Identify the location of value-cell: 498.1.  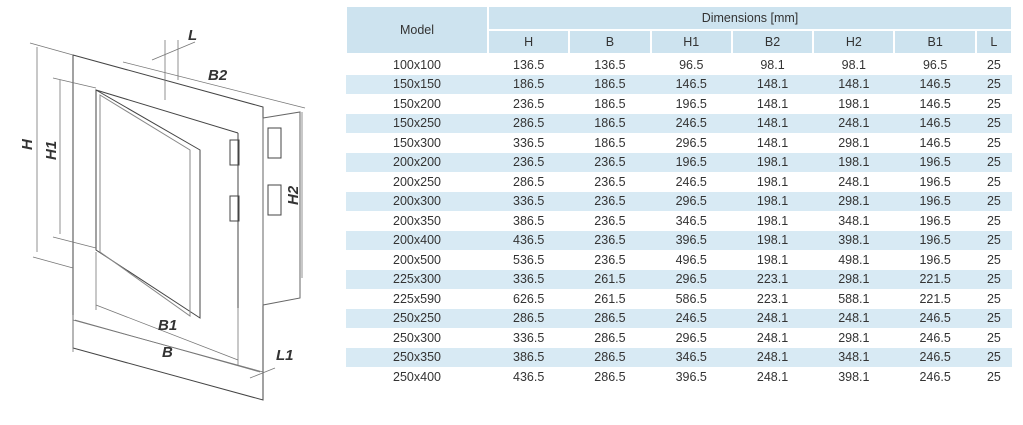
(854, 259).